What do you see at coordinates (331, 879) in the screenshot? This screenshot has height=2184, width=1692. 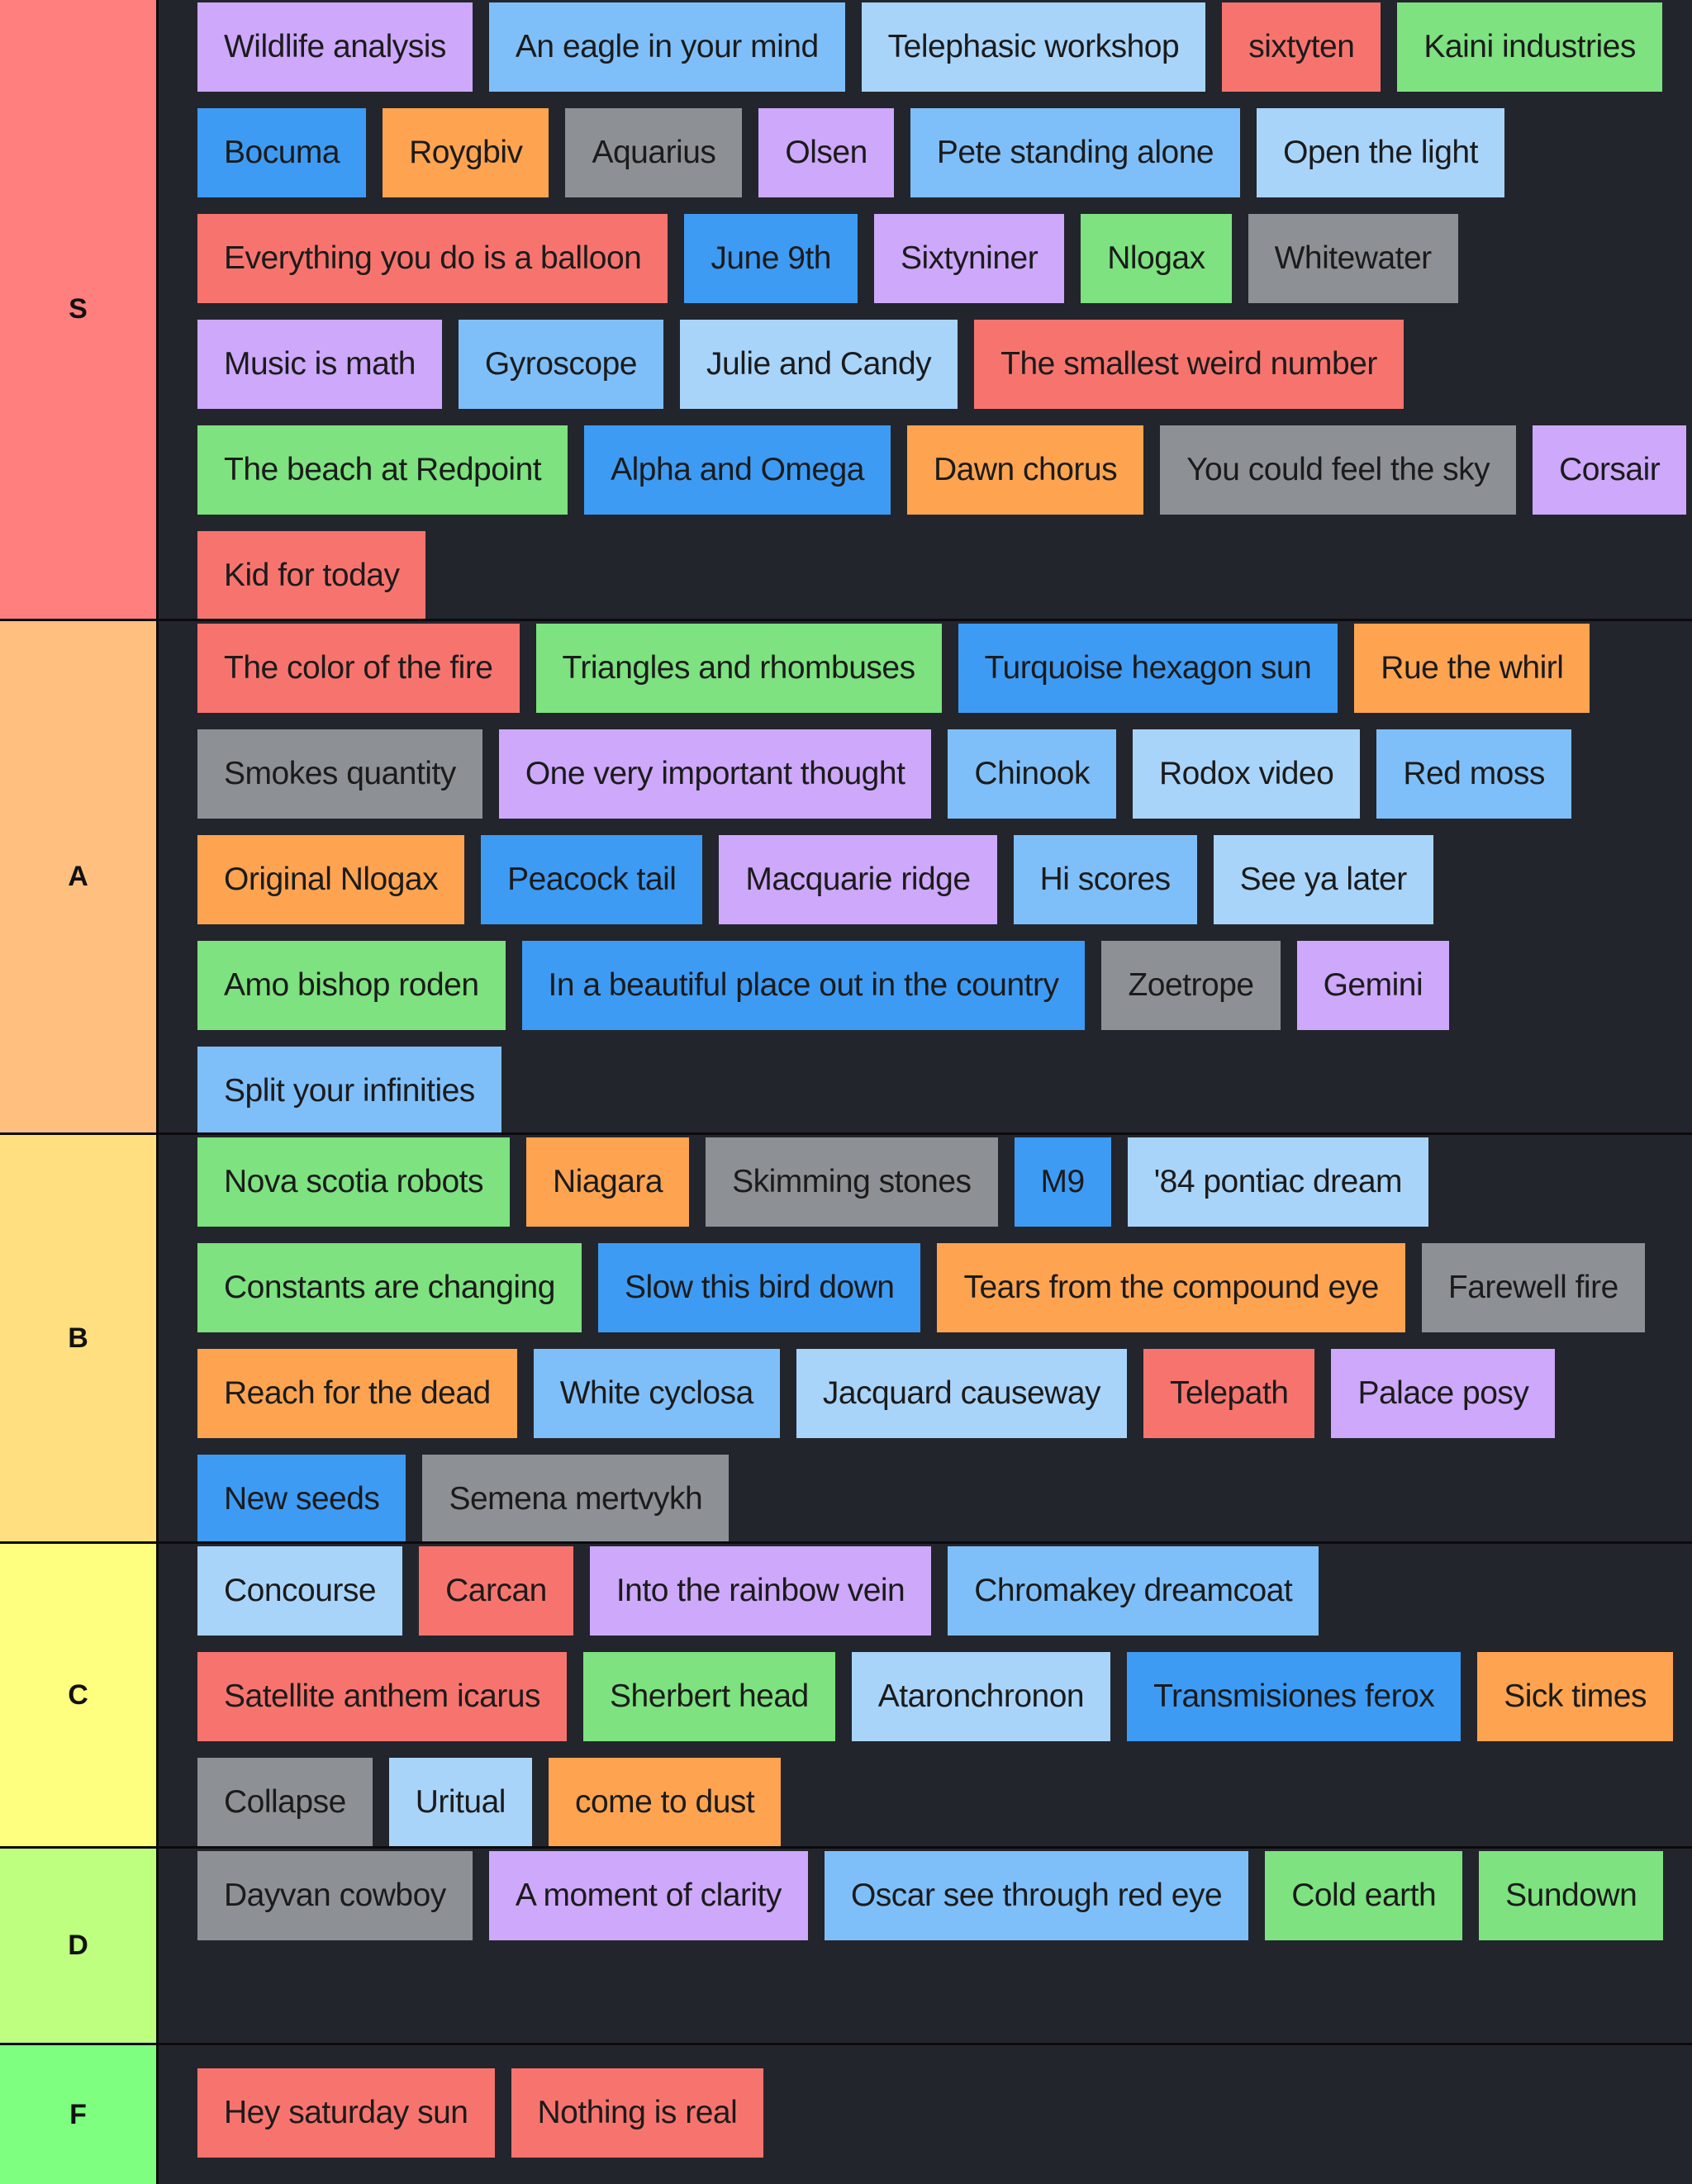 I see `tier-item: Original Nlogax` at bounding box center [331, 879].